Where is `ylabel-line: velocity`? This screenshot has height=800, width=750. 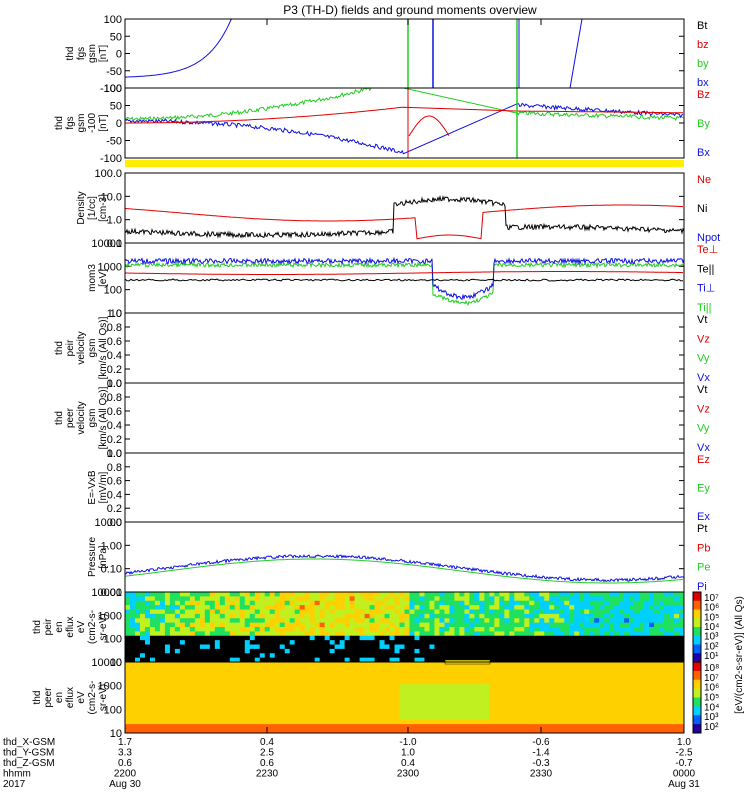 ylabel-line: velocity is located at coordinates (81, 417).